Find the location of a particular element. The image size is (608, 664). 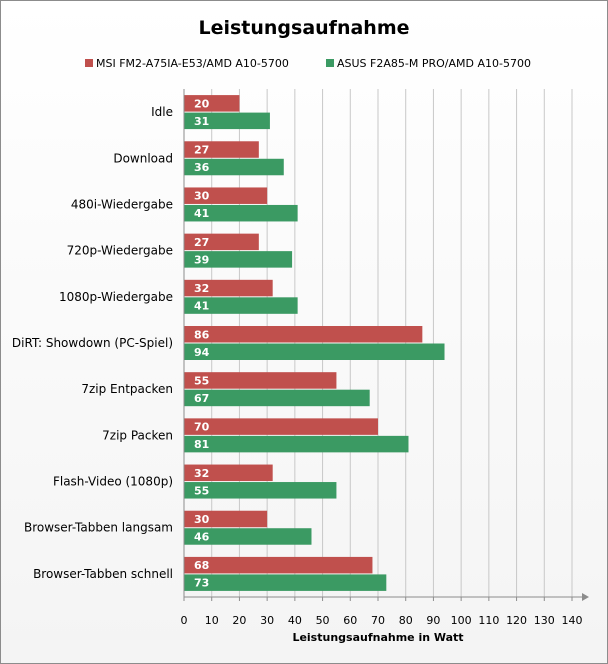

x-tick-label: 130 is located at coordinates (544, 620).